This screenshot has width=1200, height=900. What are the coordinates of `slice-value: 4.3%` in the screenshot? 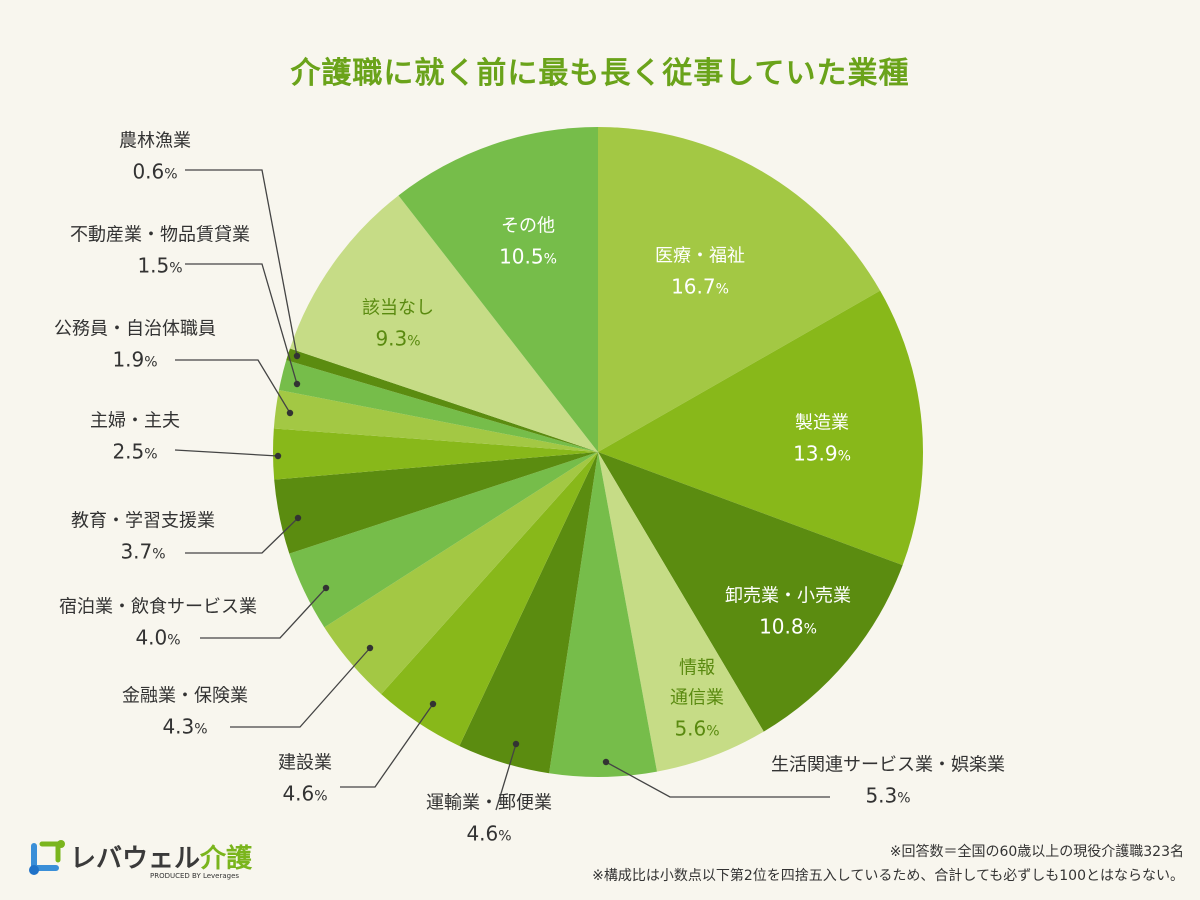 It's located at (185, 726).